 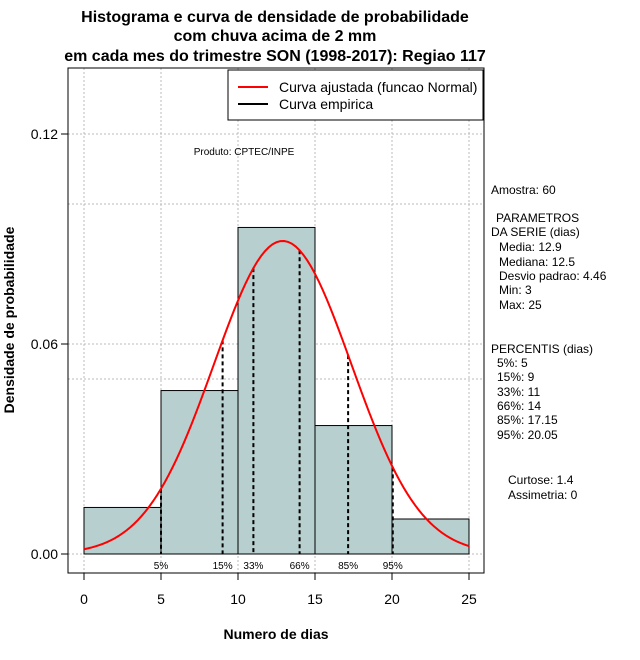 I want to click on stats-assimetria: Assimetria: 0, so click(x=543, y=495).